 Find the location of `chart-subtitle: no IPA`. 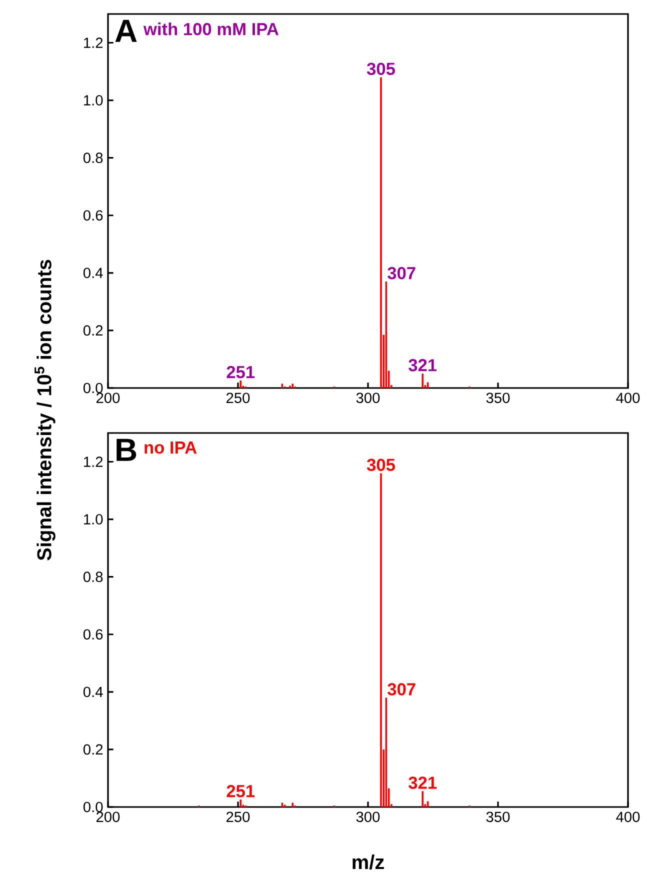

chart-subtitle: no IPA is located at coordinates (170, 448).